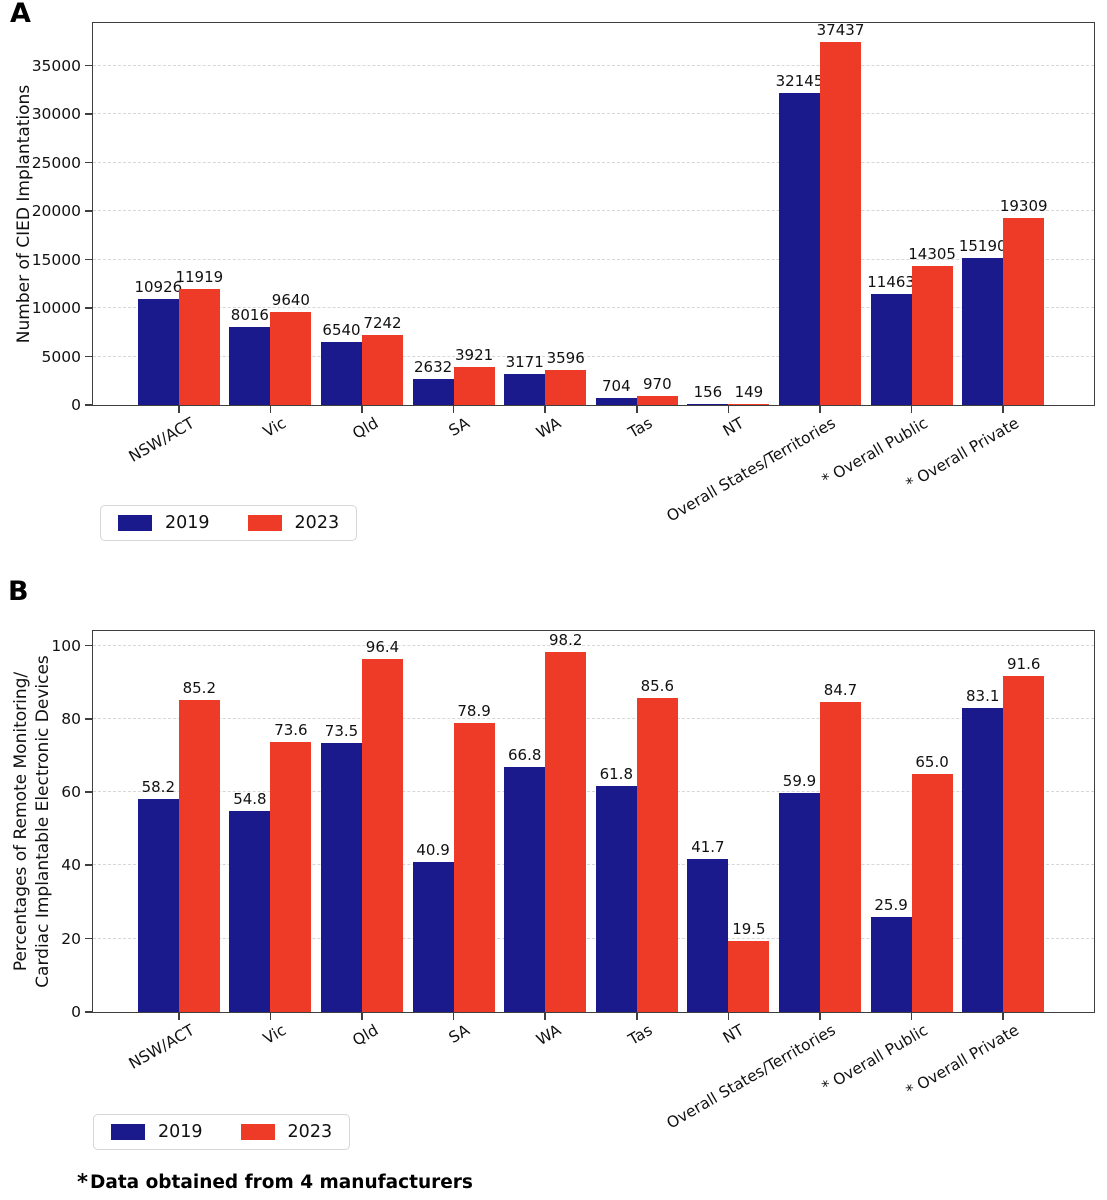  What do you see at coordinates (21, 14) in the screenshot?
I see `panel-a-label: A` at bounding box center [21, 14].